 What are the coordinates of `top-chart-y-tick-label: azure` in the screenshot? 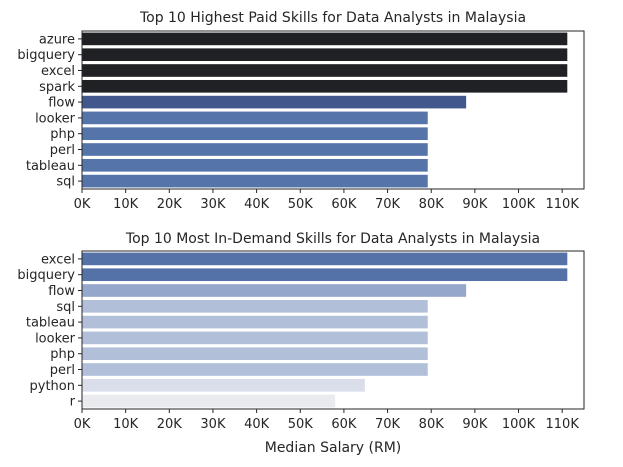 It's located at (57, 39).